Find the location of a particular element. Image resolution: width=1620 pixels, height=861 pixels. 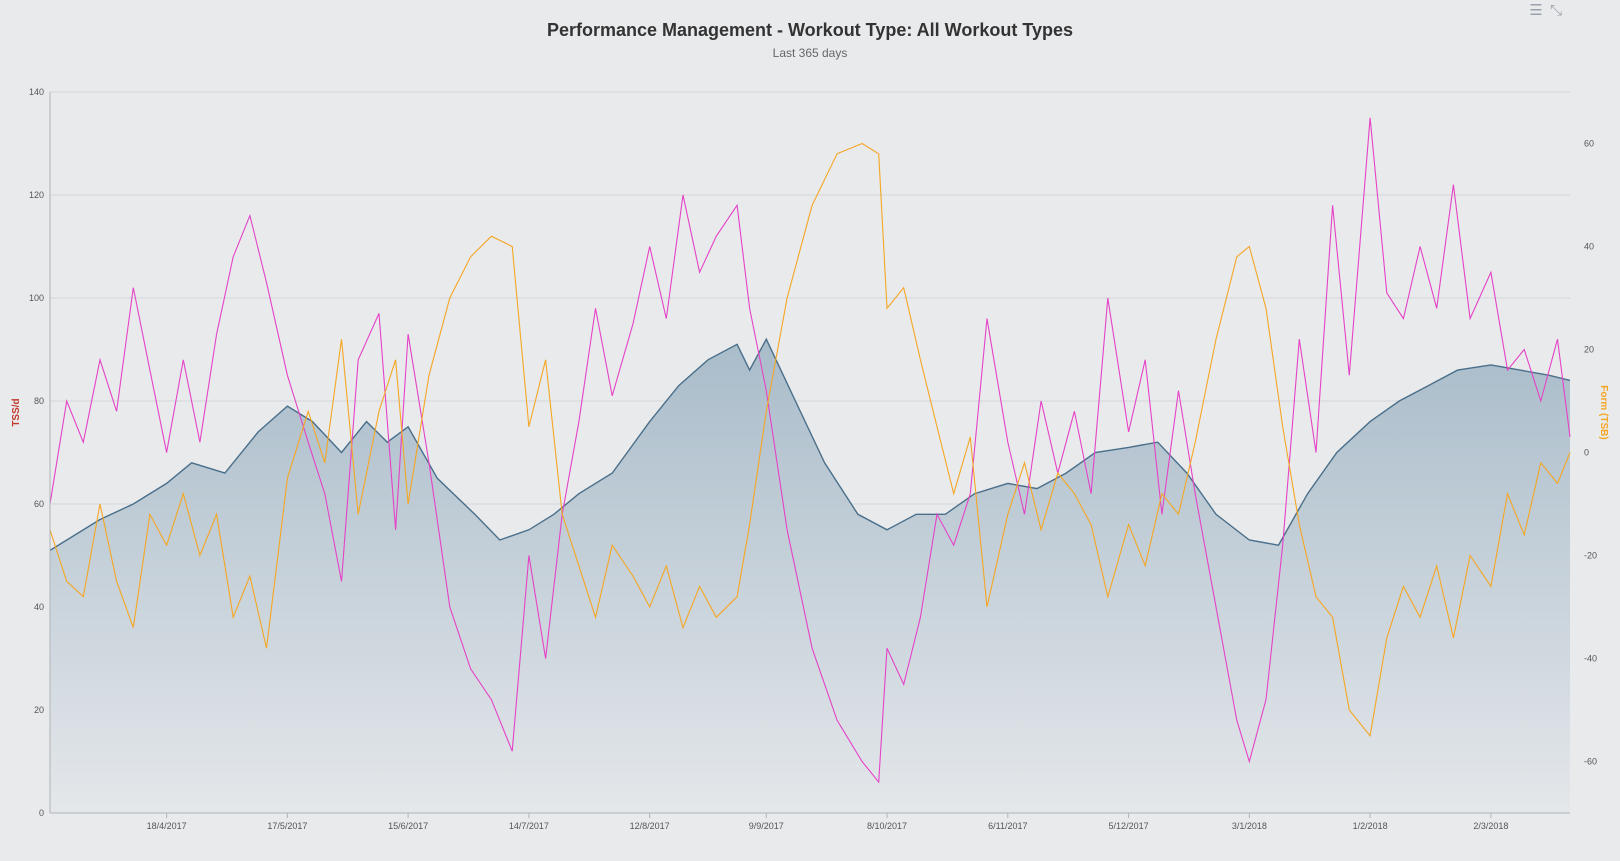

y-left-tick-label: 80 is located at coordinates (39, 401).